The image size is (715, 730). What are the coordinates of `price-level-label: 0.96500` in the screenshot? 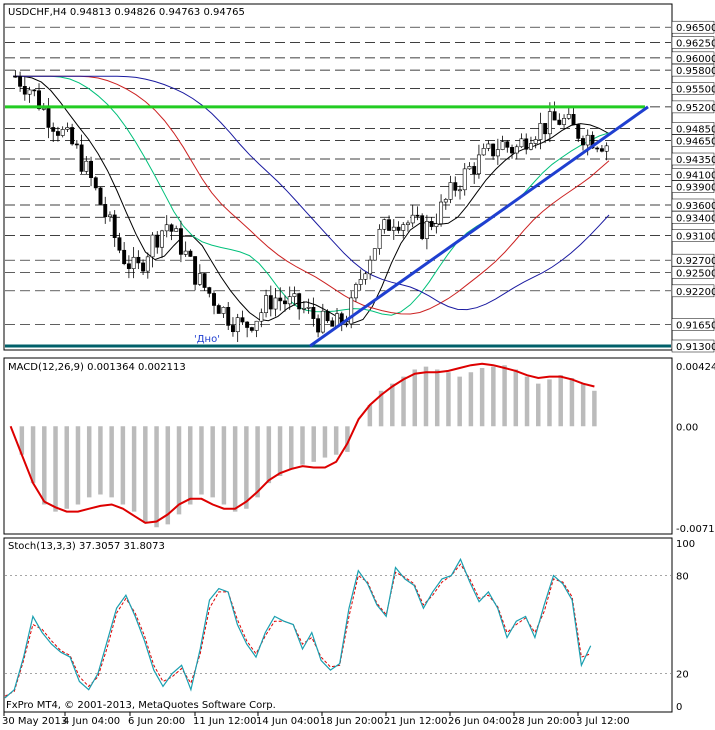 It's located at (695, 28).